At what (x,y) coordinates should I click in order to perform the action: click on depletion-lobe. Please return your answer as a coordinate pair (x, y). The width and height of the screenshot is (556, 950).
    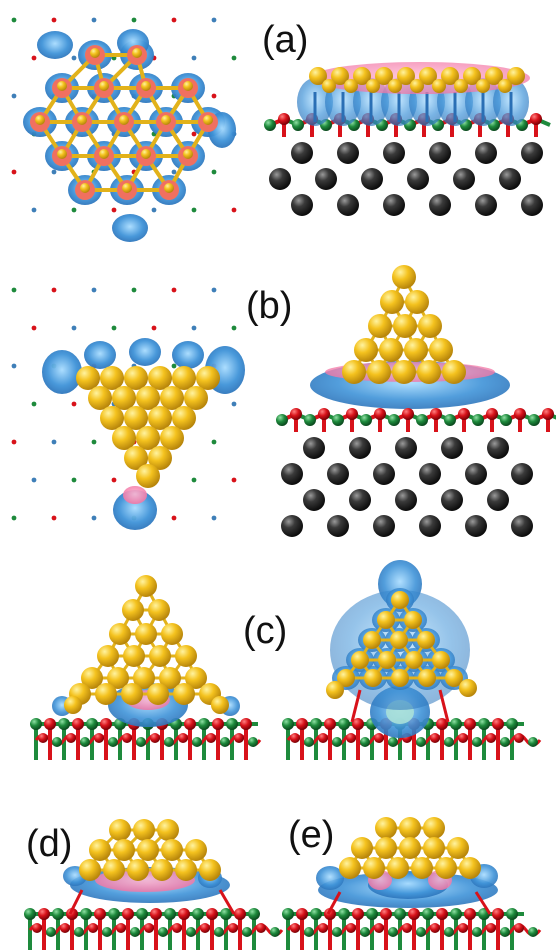
    Looking at the image, I should click on (100, 355).